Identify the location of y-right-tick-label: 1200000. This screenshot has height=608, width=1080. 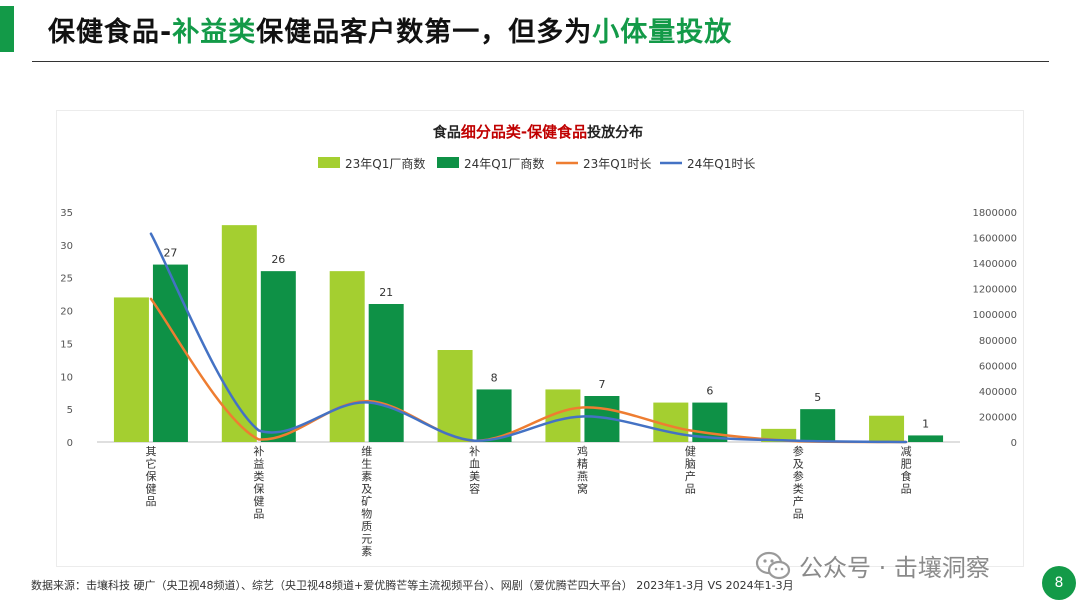
(994, 290).